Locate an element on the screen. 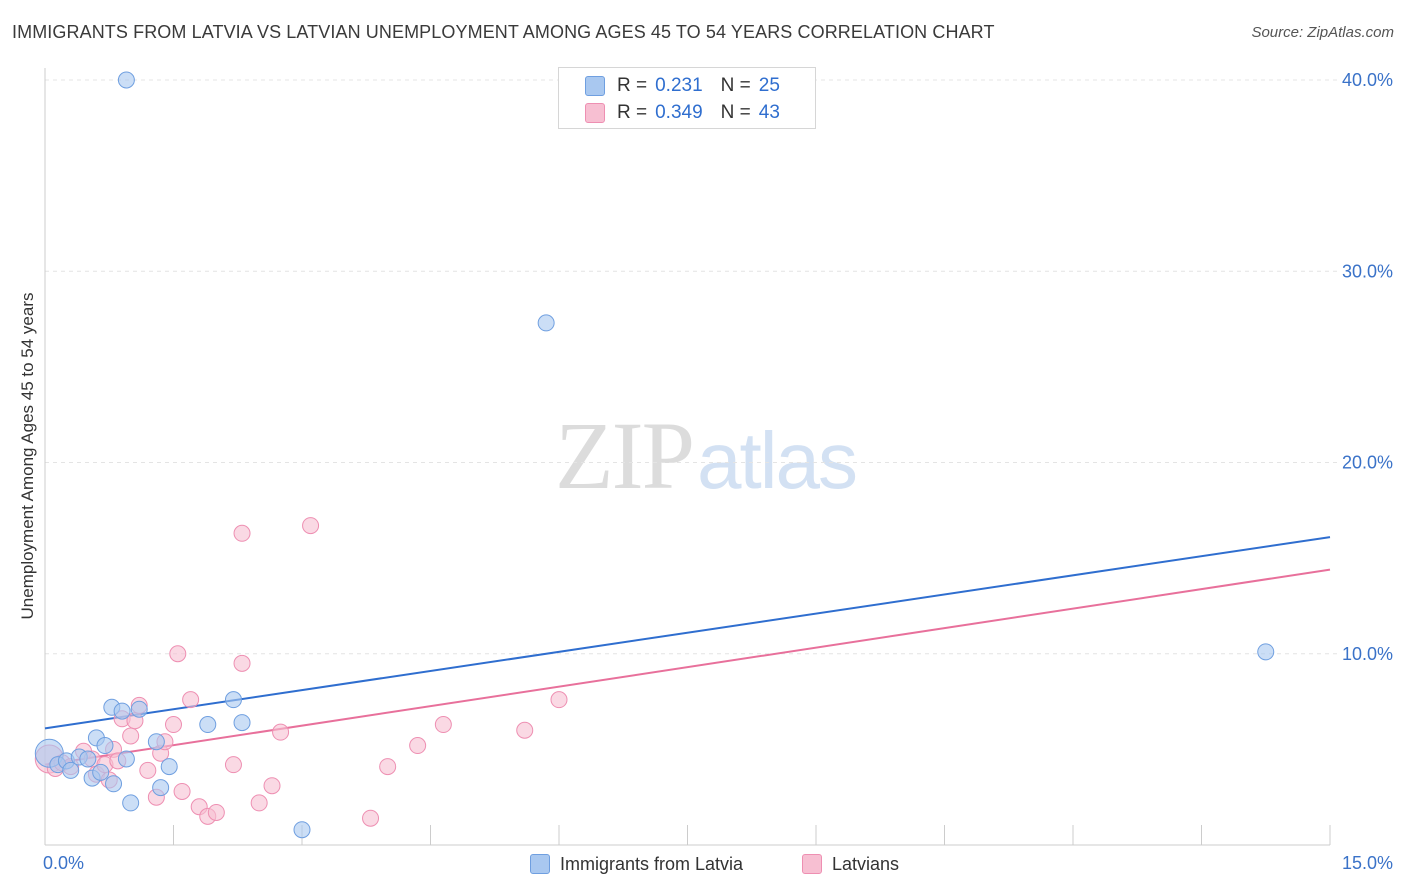 The width and height of the screenshot is (1406, 892). legend-n-value: 43 is located at coordinates (769, 112).